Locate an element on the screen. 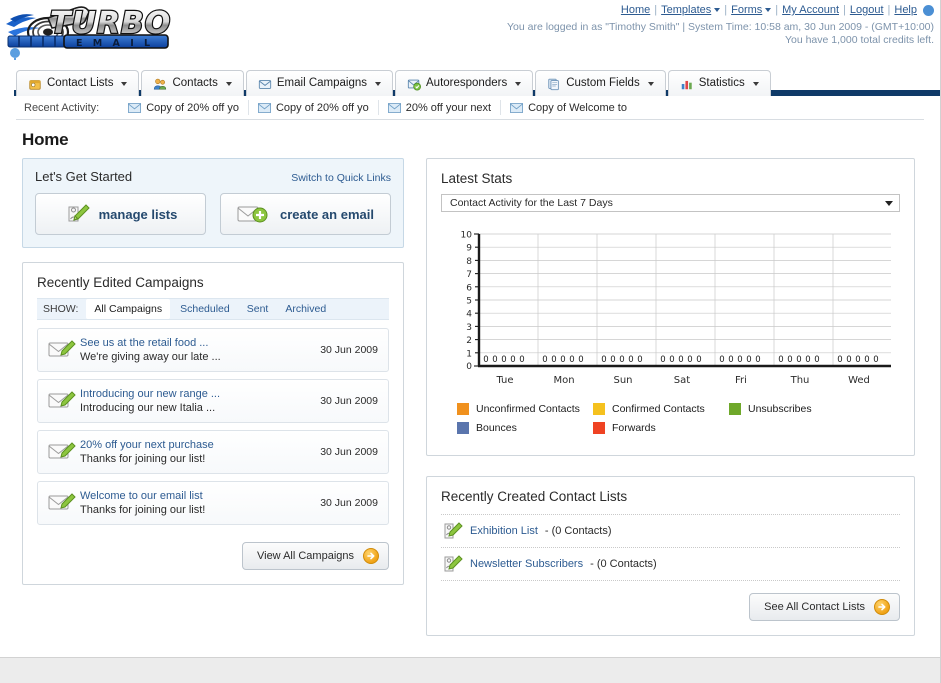 The width and height of the screenshot is (941, 683). credits-line: You have 1,000 total credits left. is located at coordinates (859, 40).